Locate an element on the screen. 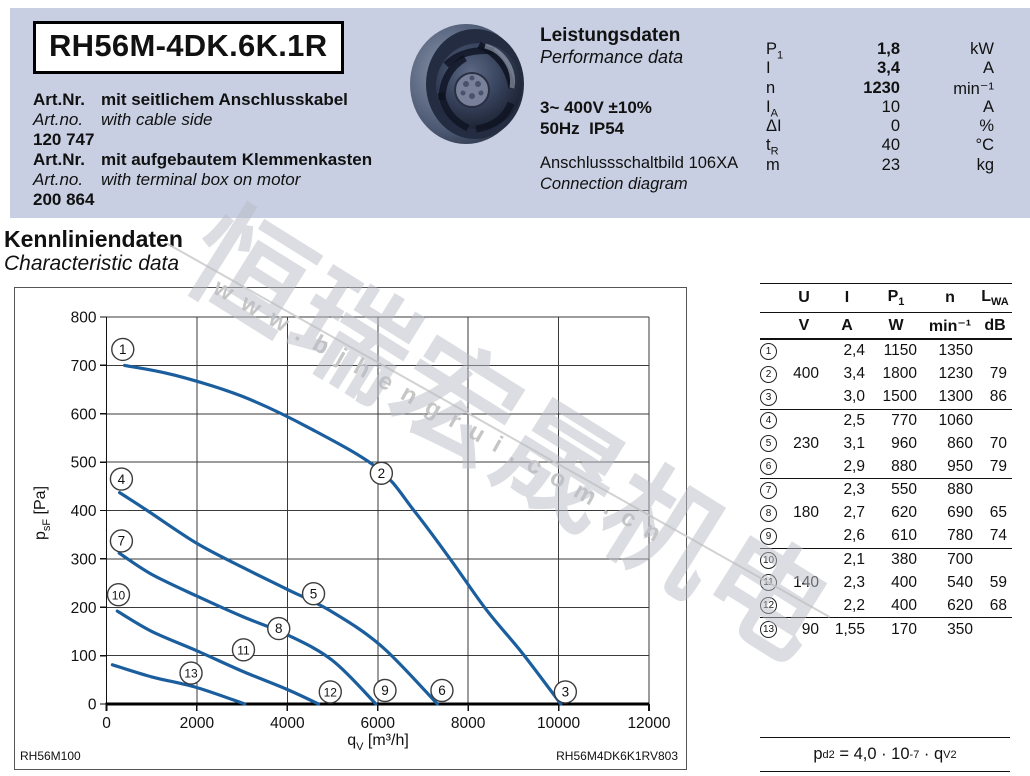  table-row: 6 2,9 880 950 79 is located at coordinates (886, 466).